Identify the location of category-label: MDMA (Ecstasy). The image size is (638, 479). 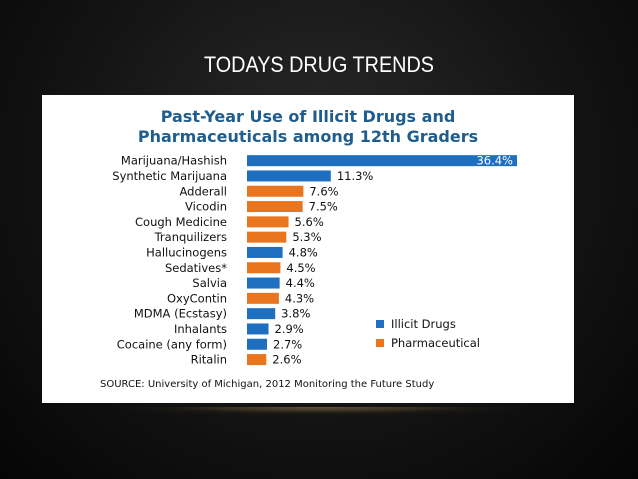
(180, 314).